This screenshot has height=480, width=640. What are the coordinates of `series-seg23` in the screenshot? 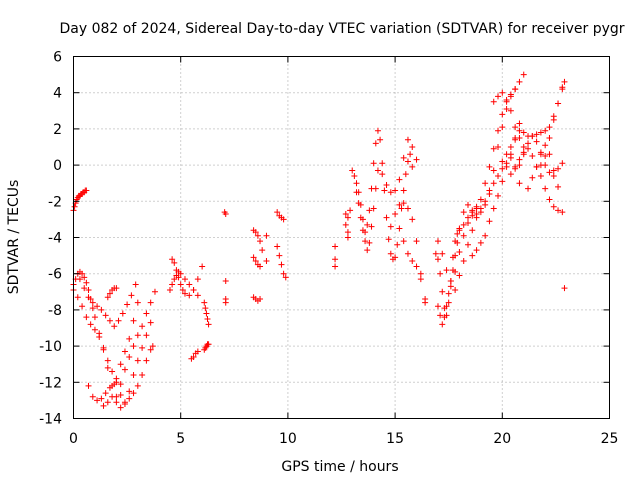 It's located at (485, 189).